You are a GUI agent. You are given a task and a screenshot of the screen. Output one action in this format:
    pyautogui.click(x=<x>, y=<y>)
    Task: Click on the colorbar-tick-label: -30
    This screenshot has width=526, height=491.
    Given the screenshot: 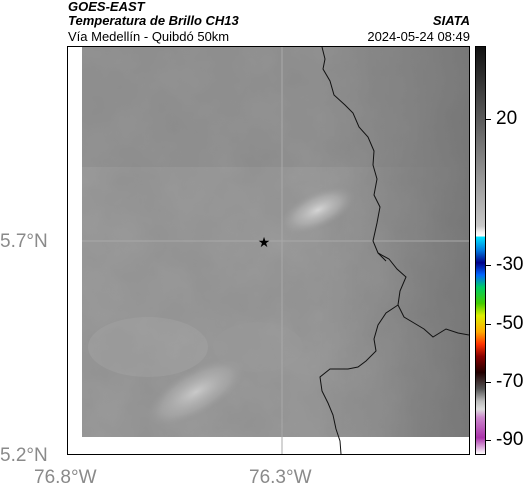 What is the action you would take?
    pyautogui.click(x=510, y=264)
    